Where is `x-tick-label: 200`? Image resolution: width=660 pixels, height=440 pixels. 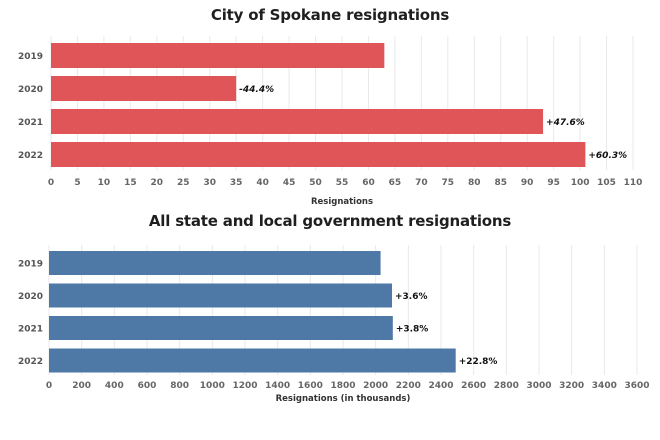
x-tick-label: 200 is located at coordinates (81, 386).